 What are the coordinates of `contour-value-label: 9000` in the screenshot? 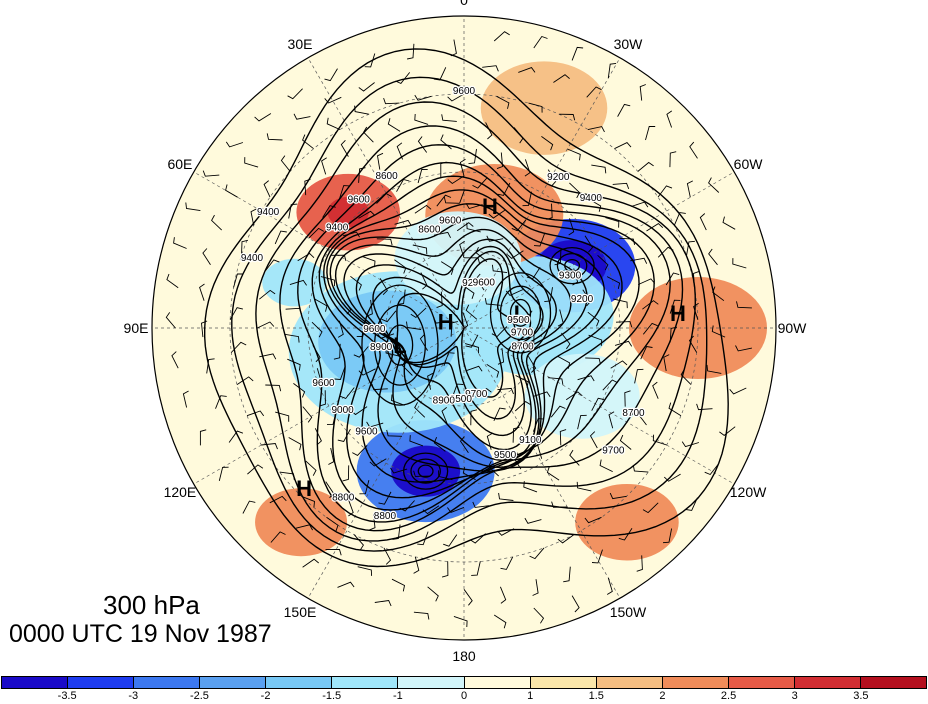 It's located at (342, 410).